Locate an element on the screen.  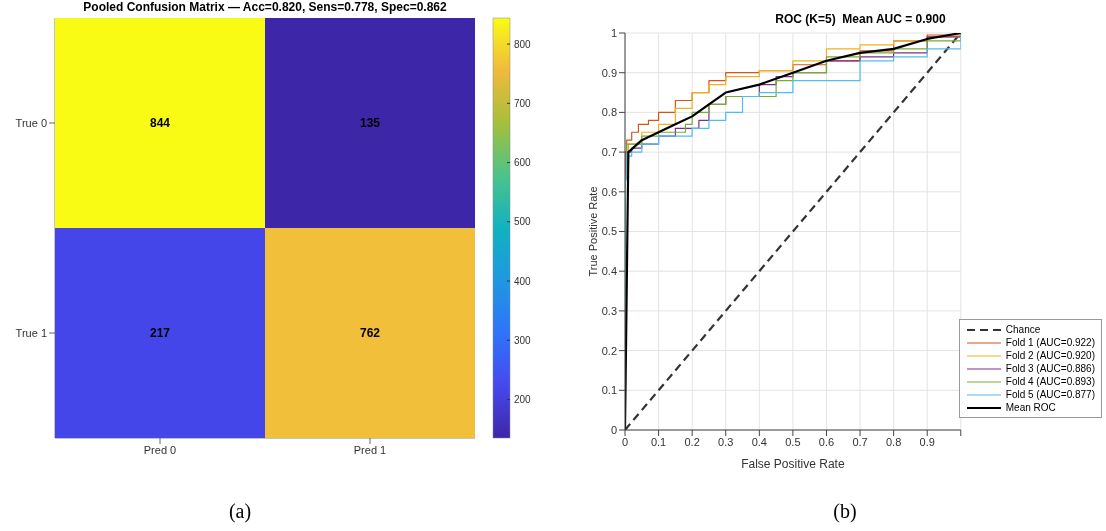
y-tick-label: 0.5 is located at coordinates (609, 231).